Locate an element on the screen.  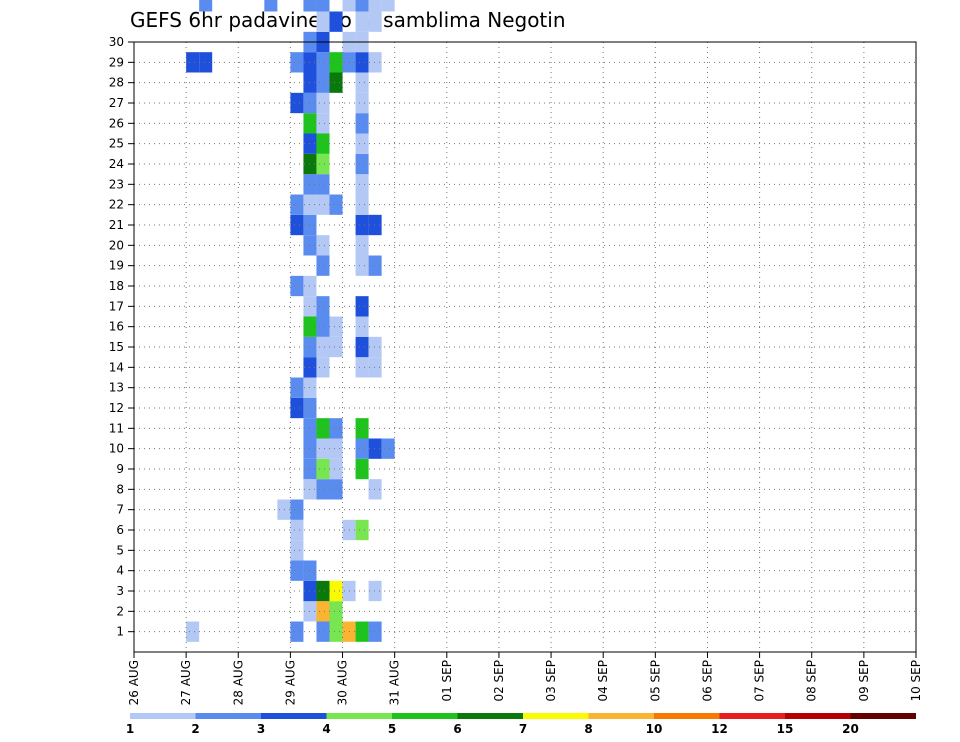
colorbar-label: 7 is located at coordinates (523, 729).